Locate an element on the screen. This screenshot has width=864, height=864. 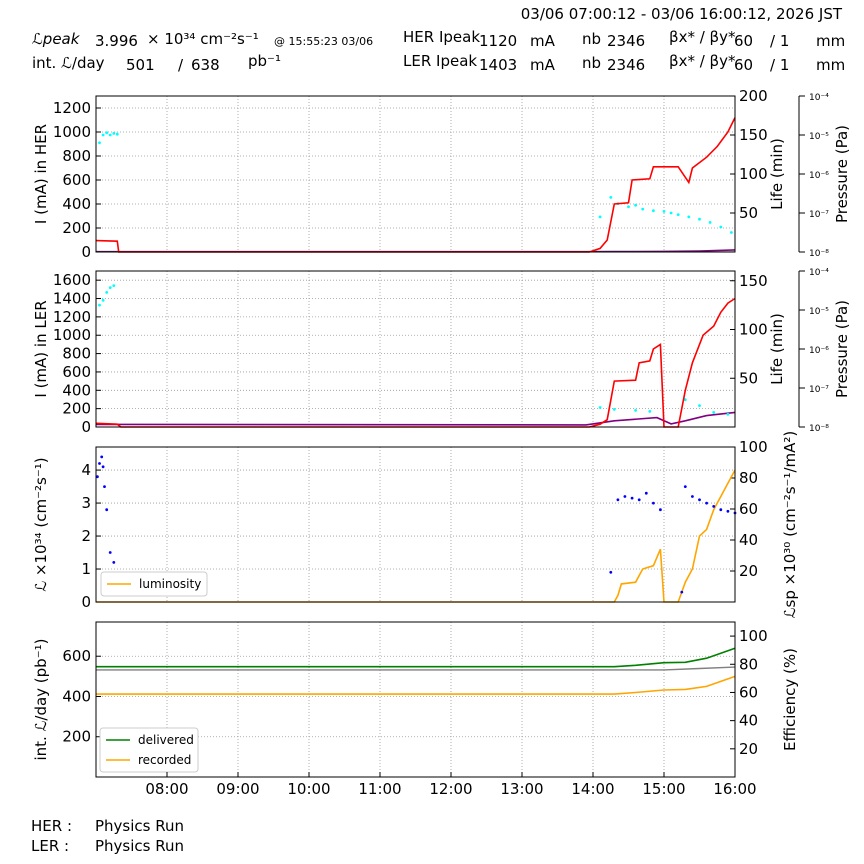
ler-peak-value: 1403 is located at coordinates (498, 65).